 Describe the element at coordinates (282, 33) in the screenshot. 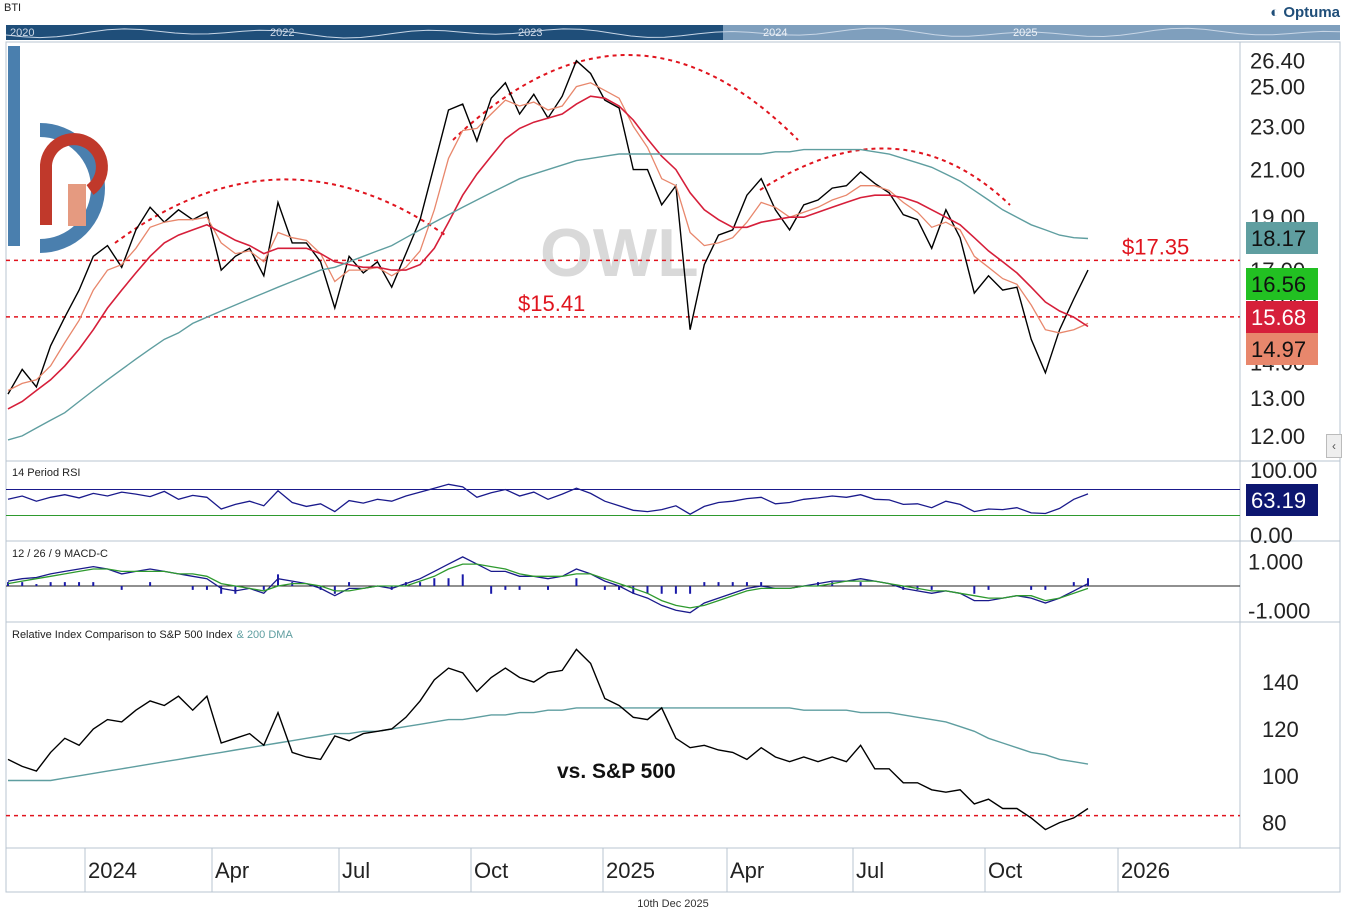

I see `nav-year-2022: 2022` at that location.